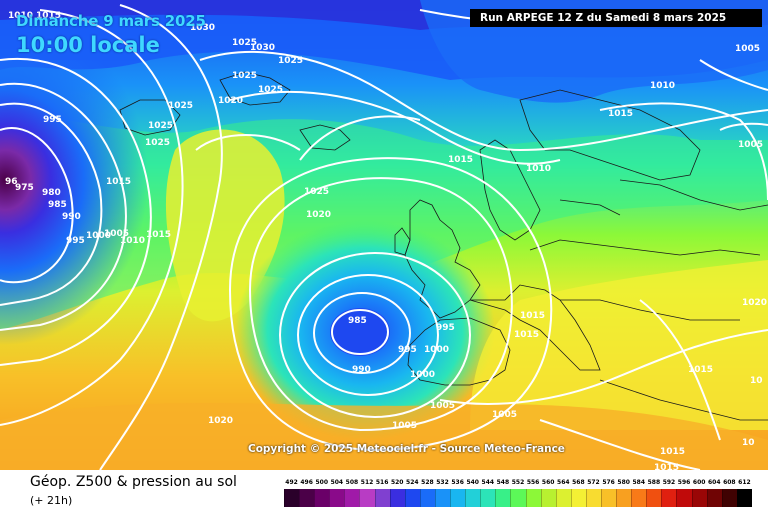  I want to click on svg-text: 975, so click(24, 188).